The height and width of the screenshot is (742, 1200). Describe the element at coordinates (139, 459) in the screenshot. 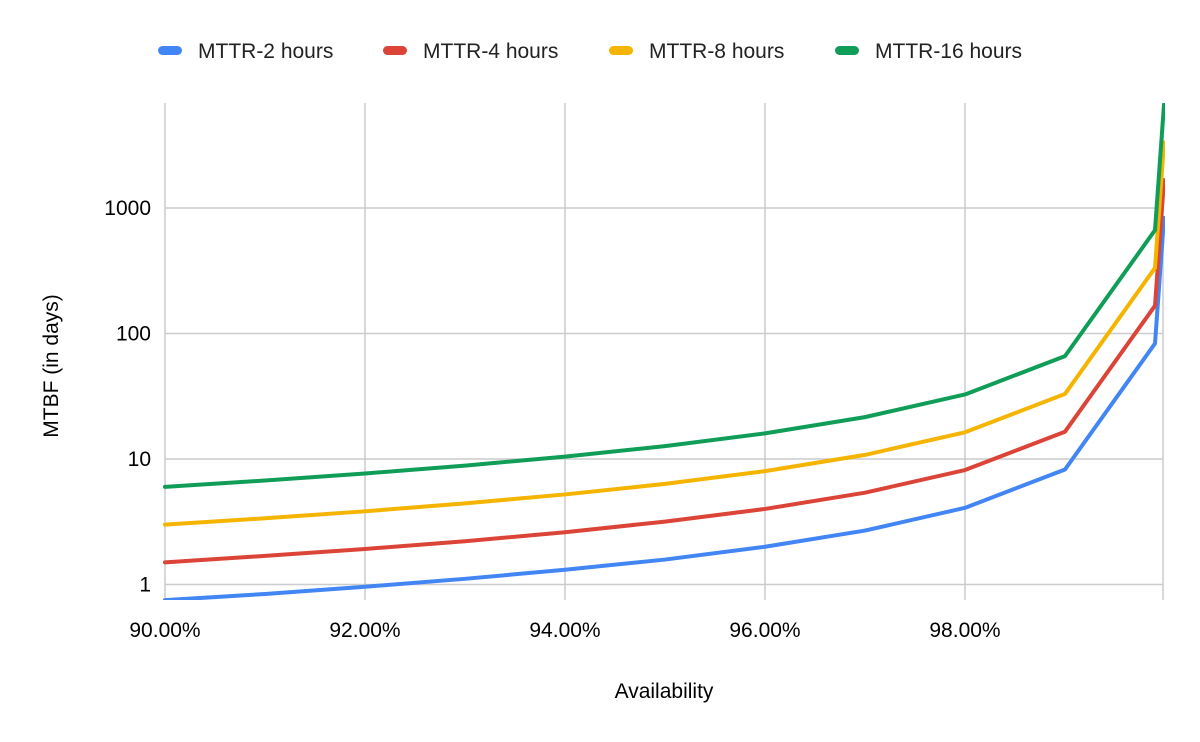

I see `y-tick-label: 10` at that location.